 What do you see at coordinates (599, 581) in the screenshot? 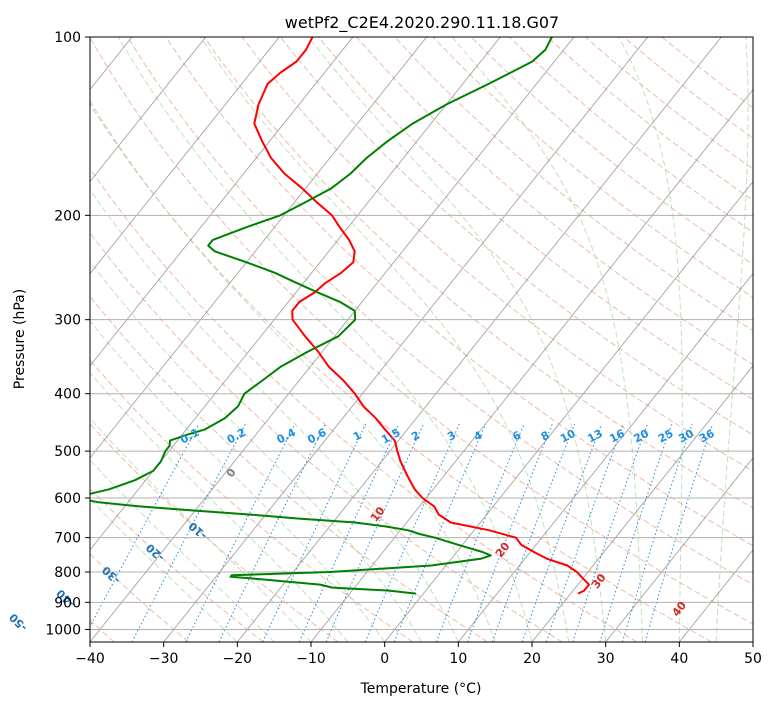
I see `moist-adiabat-label: 30` at bounding box center [599, 581].